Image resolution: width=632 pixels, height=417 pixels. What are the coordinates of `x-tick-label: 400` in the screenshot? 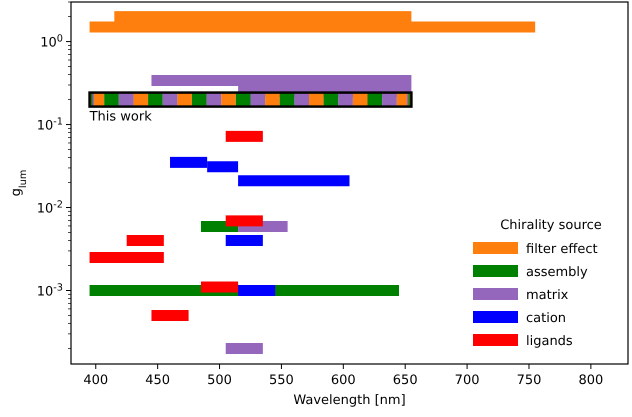 It's located at (95, 380).